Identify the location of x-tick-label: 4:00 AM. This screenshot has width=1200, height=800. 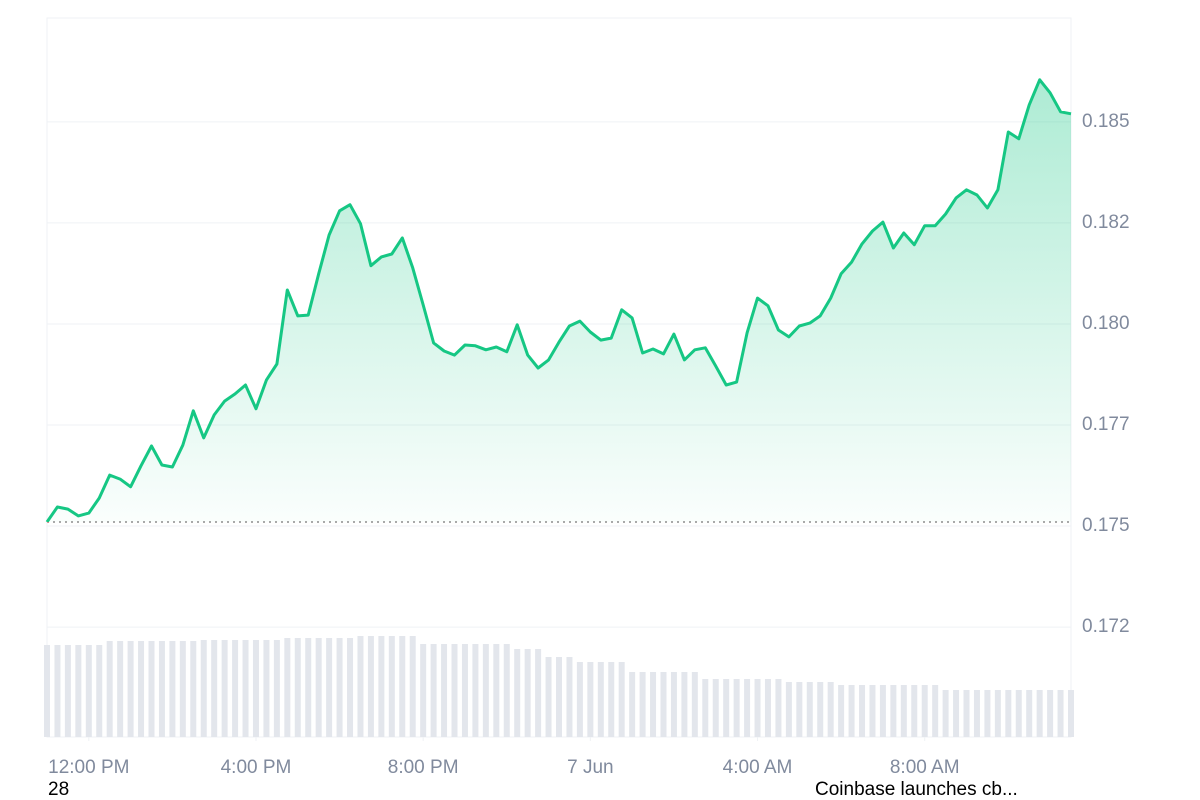
(758, 767).